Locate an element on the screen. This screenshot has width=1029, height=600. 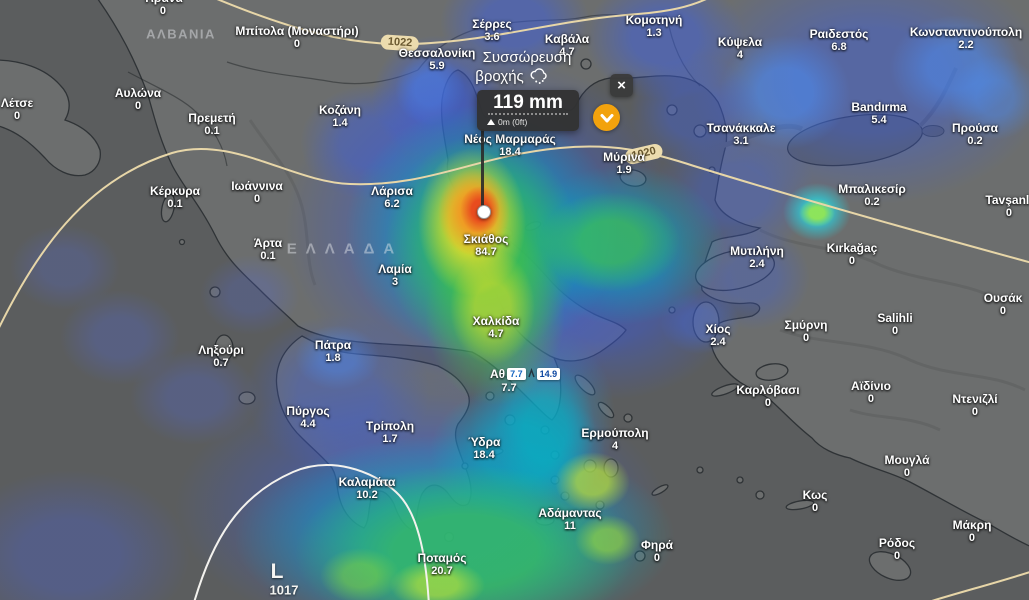
station: Σκιάθος 84.7 is located at coordinates (486, 246).